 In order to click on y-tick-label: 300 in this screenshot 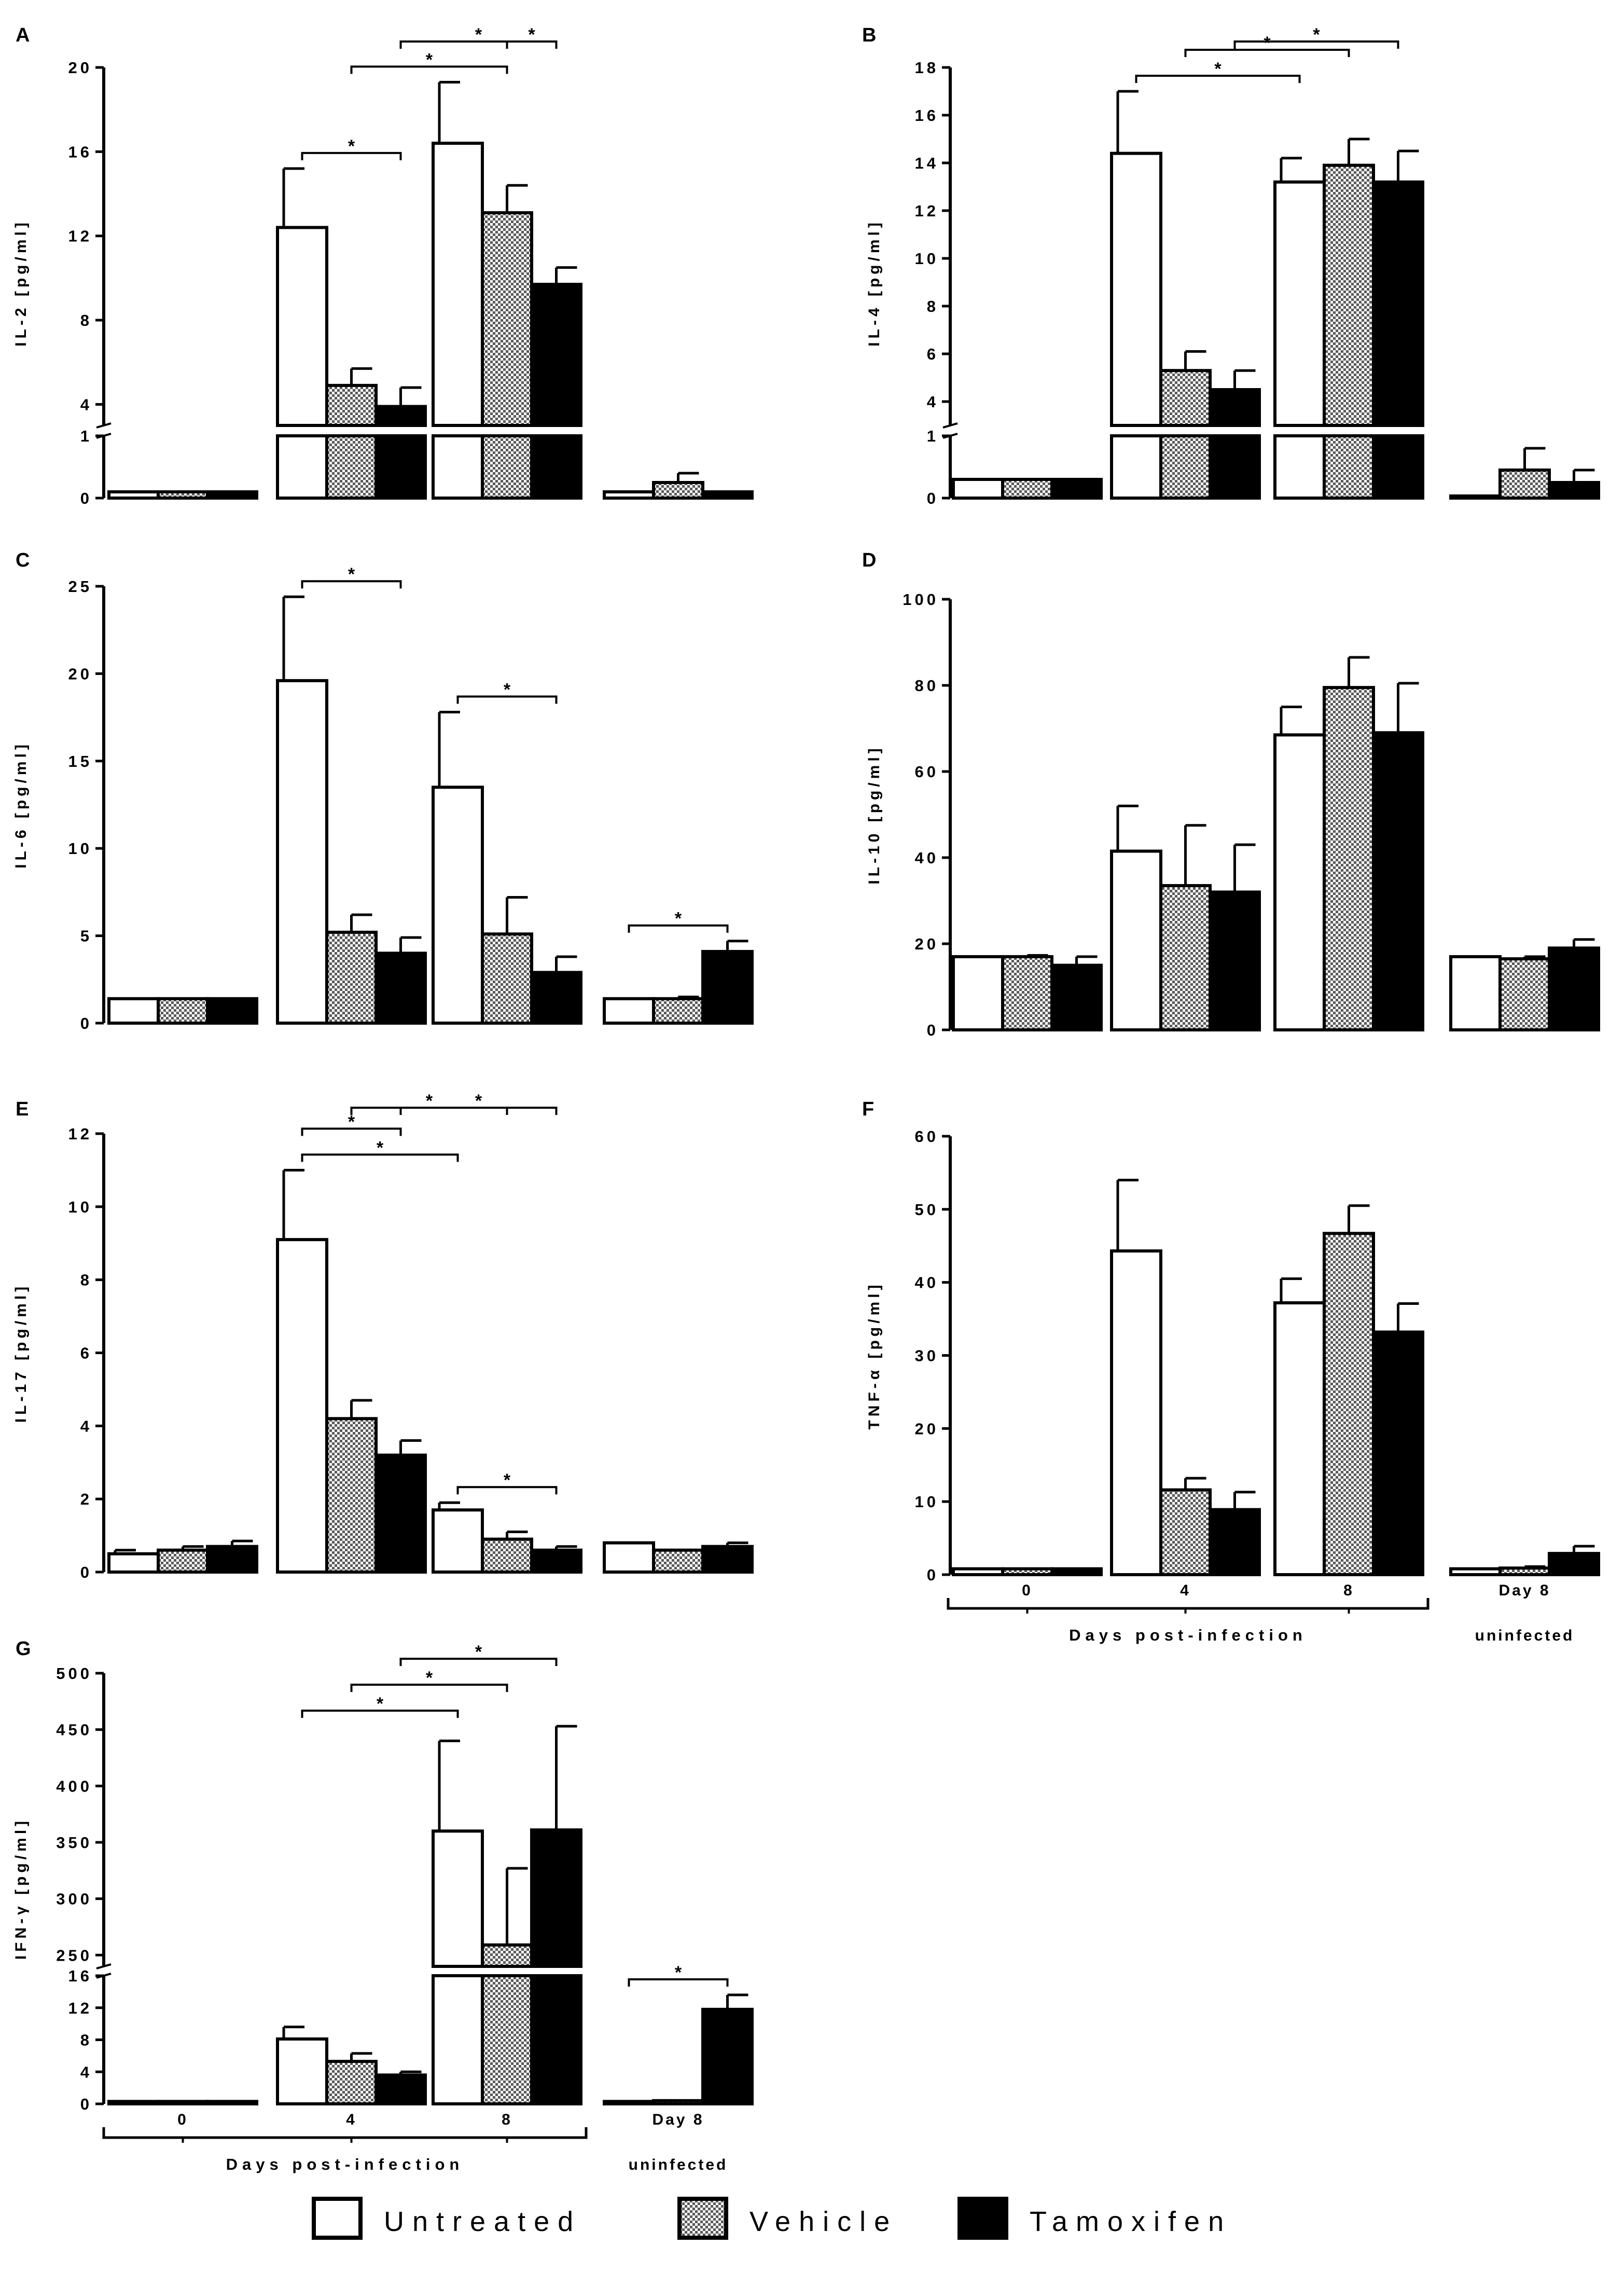, I will do `click(74, 1899)`.